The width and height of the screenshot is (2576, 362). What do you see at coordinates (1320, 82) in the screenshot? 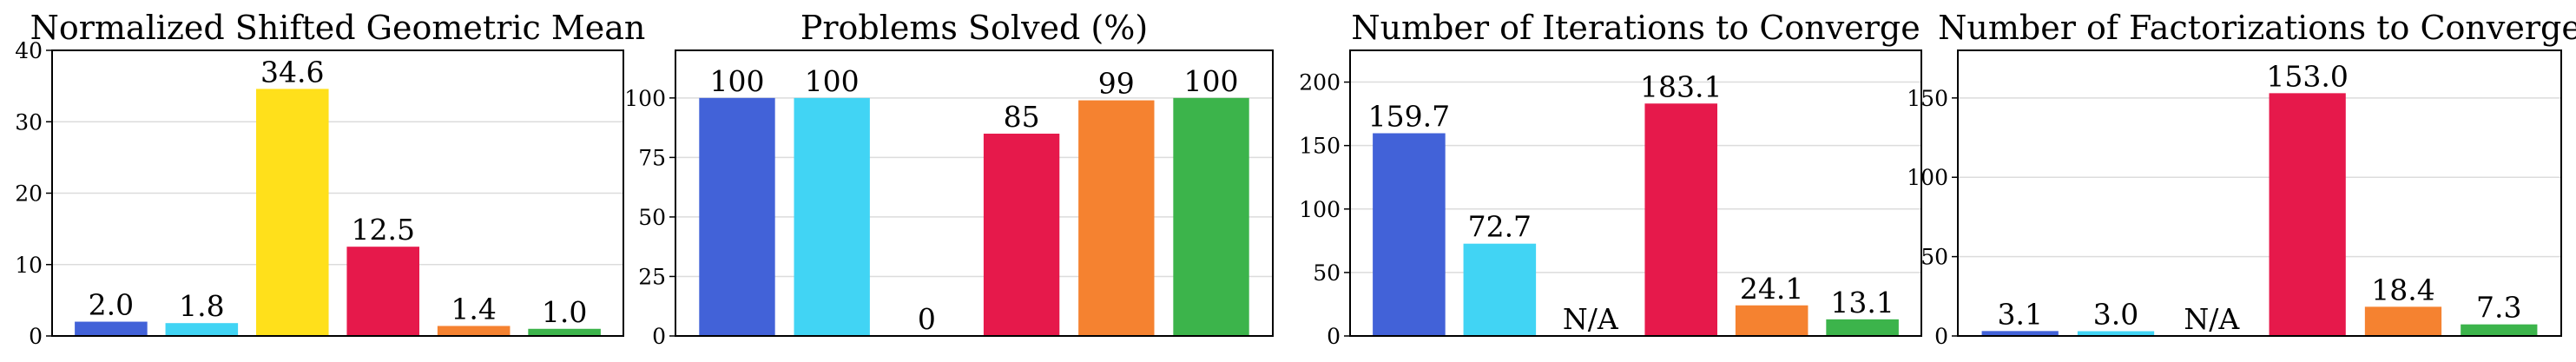
I see `y-tick-label: 200` at bounding box center [1320, 82].